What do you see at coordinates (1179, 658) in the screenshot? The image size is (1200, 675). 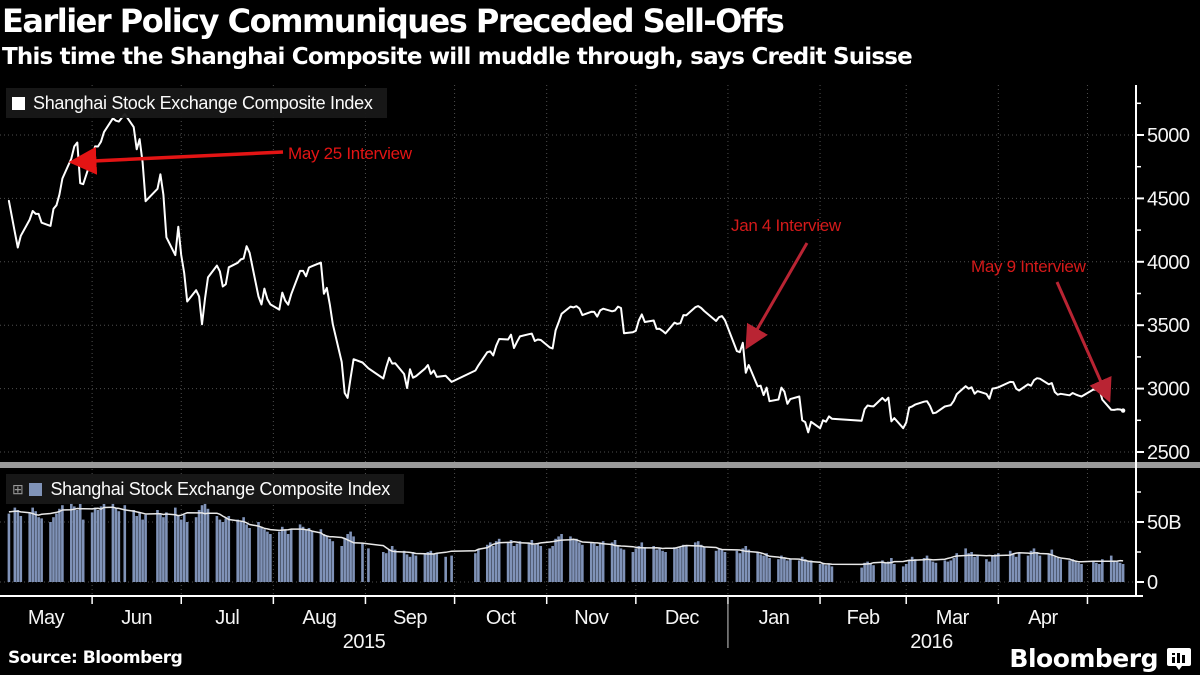 I see `bloomberg-chart-bubble-icon` at bounding box center [1179, 658].